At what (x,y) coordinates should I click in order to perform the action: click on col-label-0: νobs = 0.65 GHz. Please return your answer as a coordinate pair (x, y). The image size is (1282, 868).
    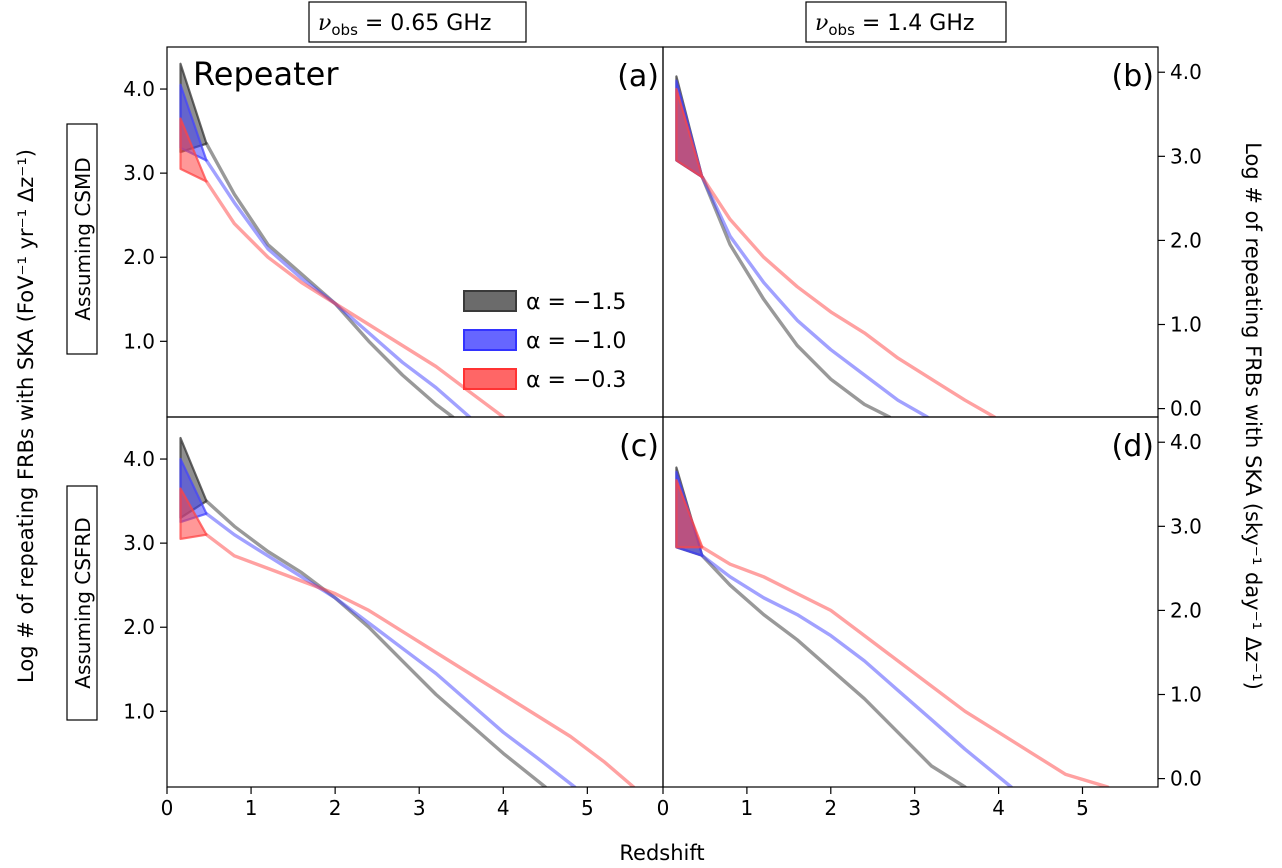
    Looking at the image, I should click on (417, 22).